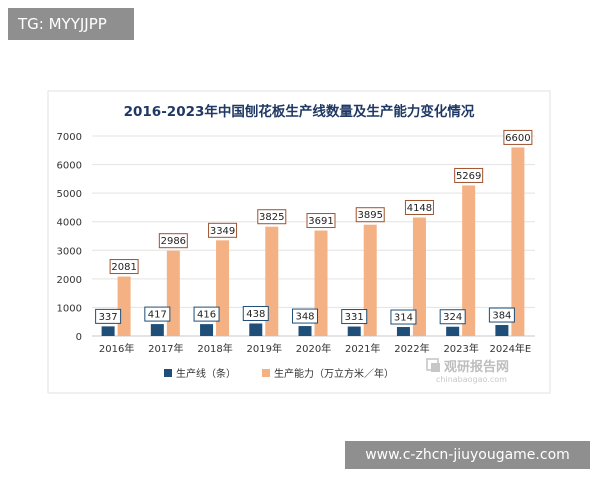 This screenshot has height=480, width=600. I want to click on data-label-capacity: 2986, so click(173, 241).